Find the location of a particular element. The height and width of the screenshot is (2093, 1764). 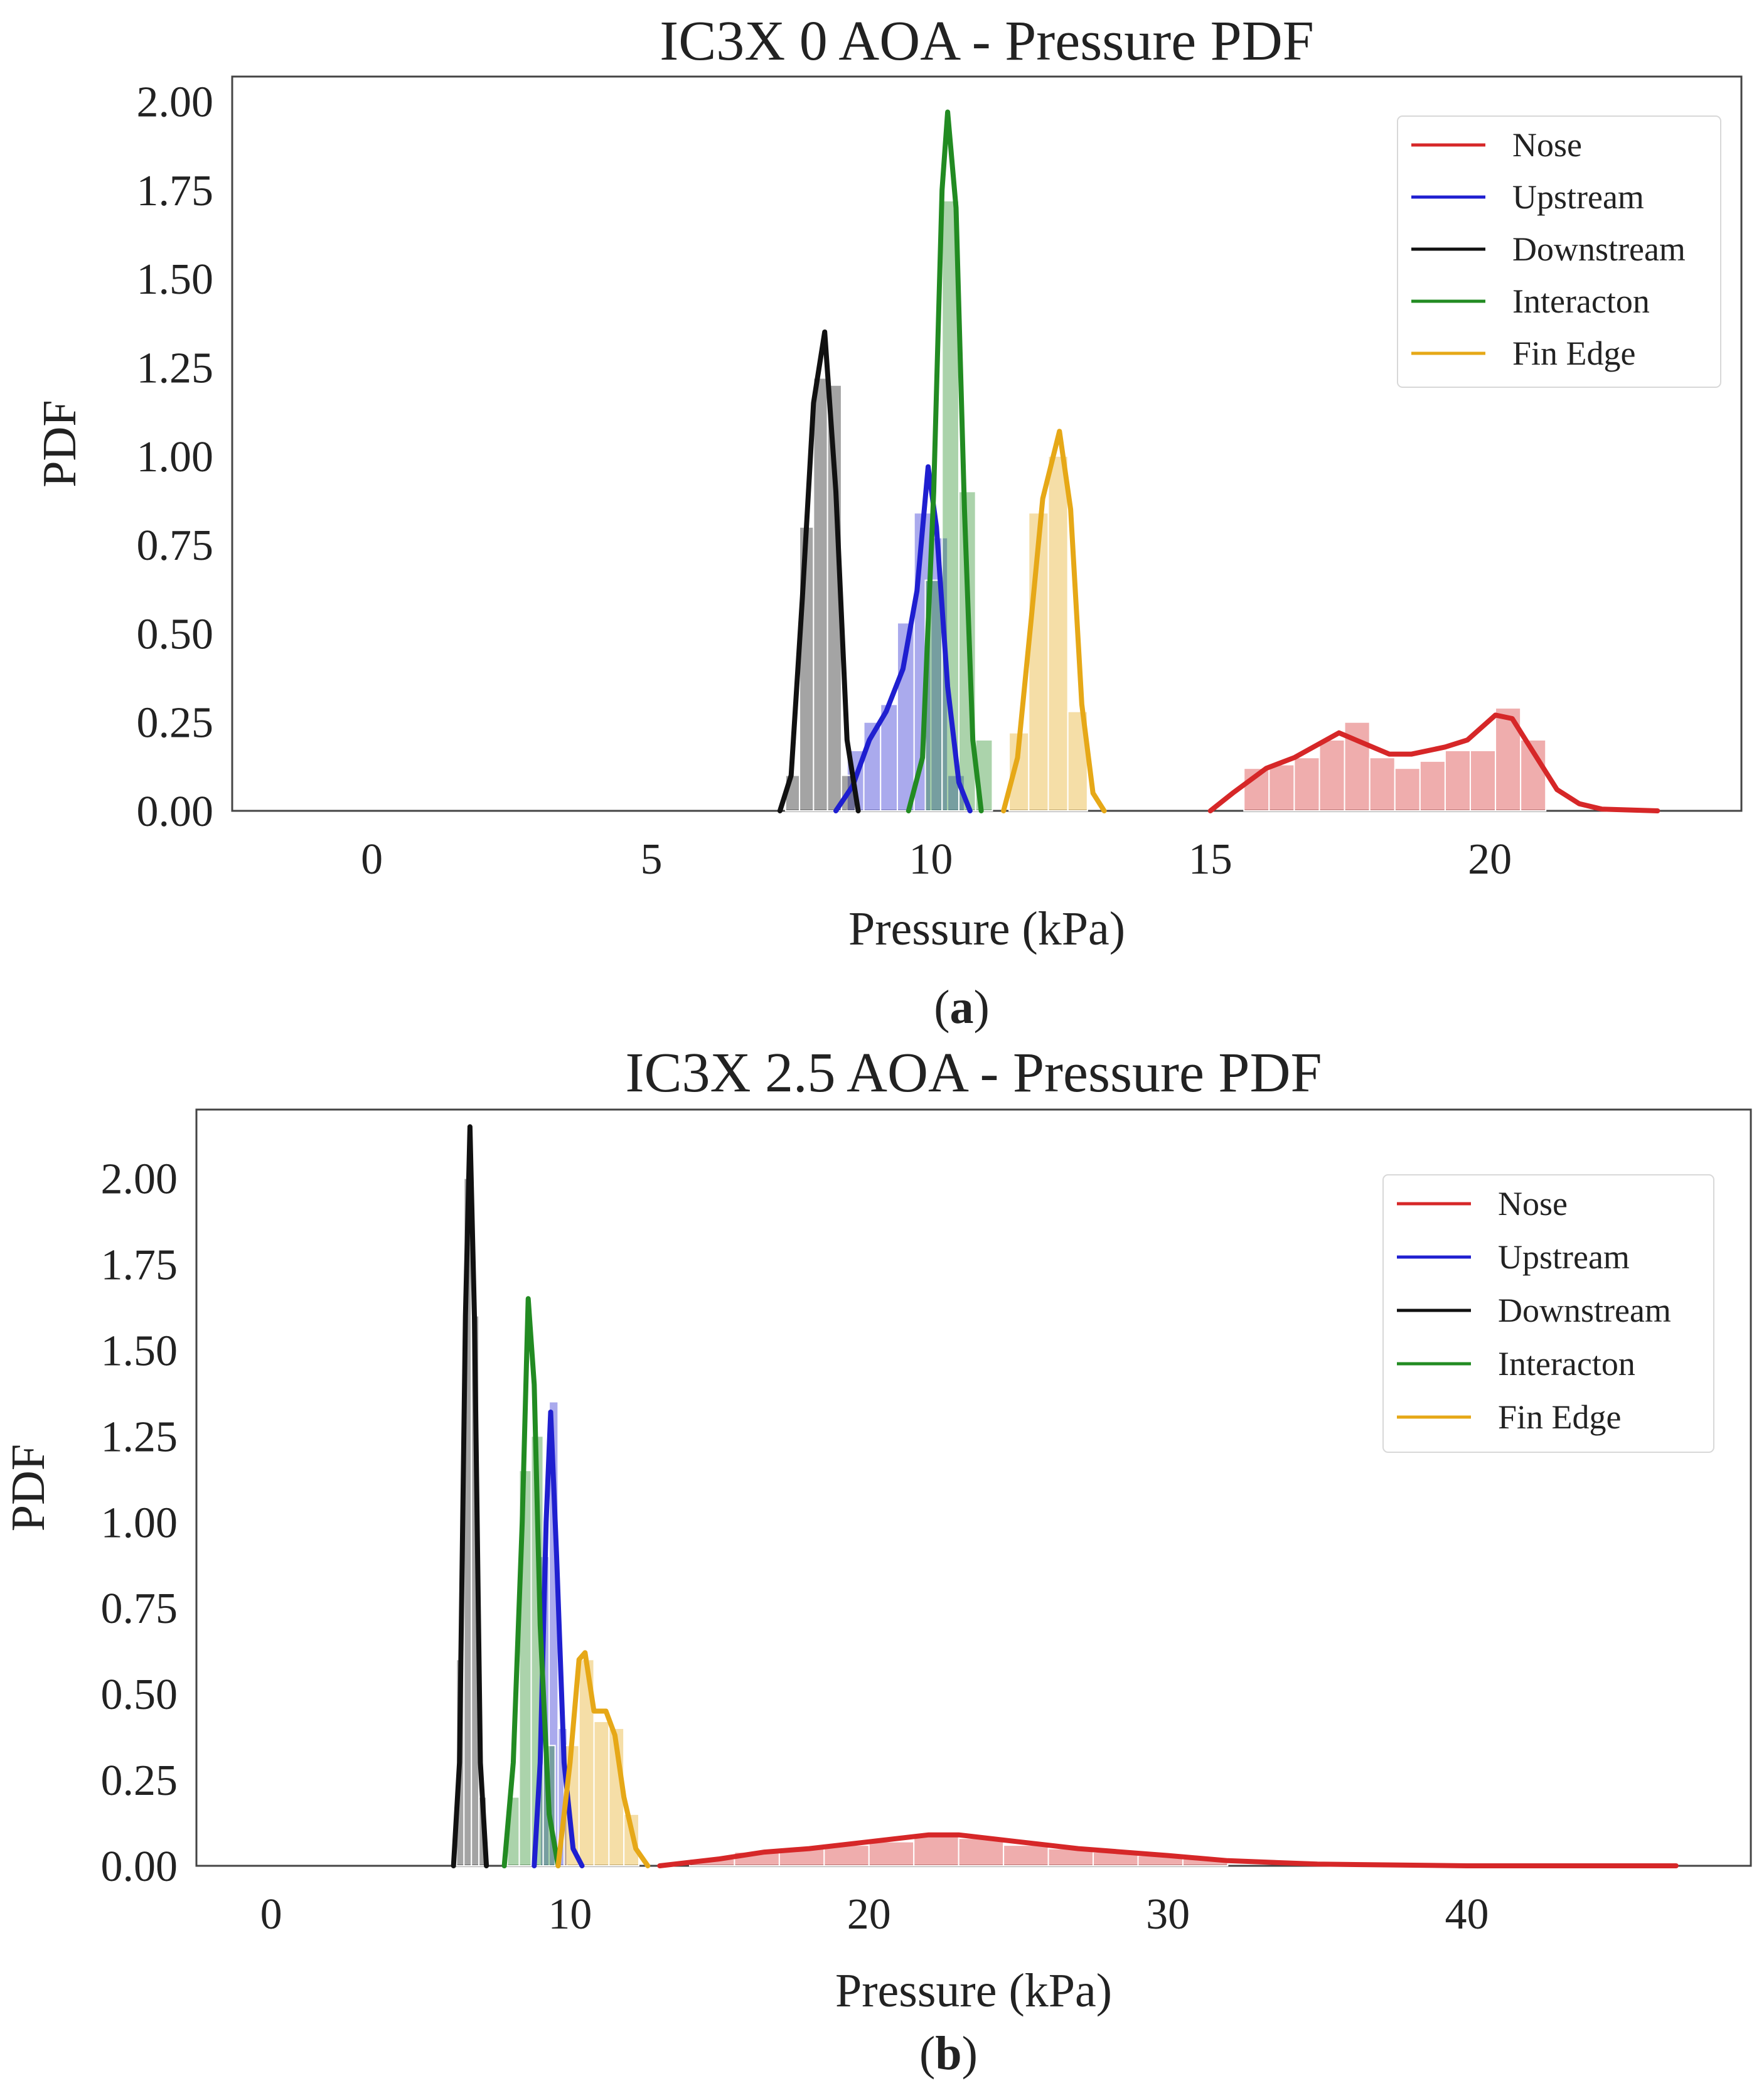

panel-letter: a is located at coordinates (962, 1007).